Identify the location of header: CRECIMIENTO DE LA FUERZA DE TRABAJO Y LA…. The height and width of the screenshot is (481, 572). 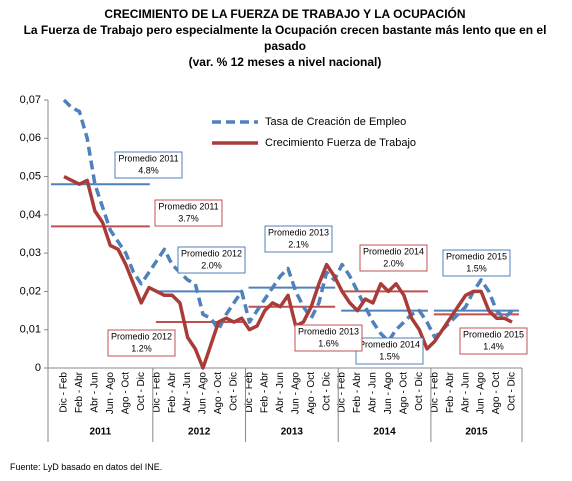
(285, 38).